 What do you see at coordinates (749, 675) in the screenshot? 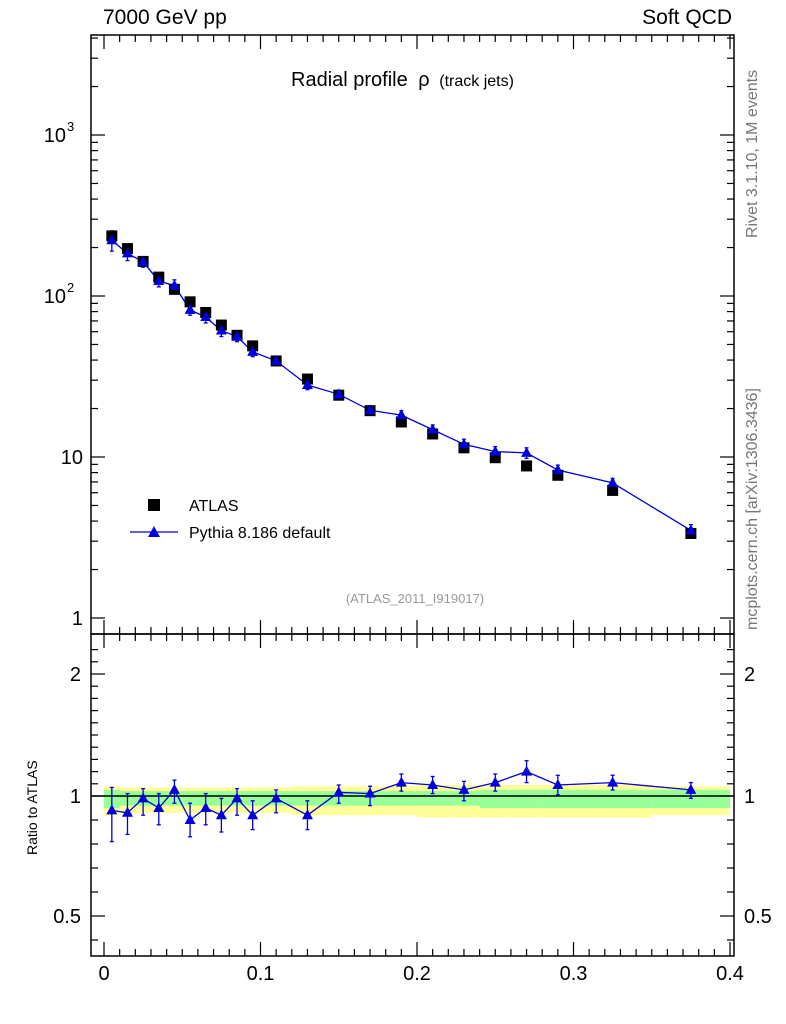
I see `ratio-y-tick-label-right: 2` at bounding box center [749, 675].